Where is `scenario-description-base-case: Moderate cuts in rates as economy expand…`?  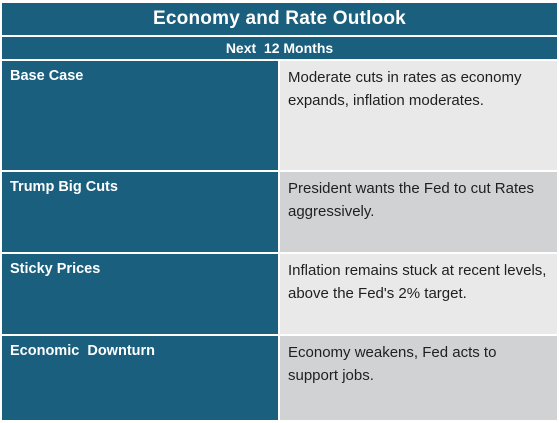 scenario-description-base-case: Moderate cuts in rates as economy expand… is located at coordinates (418, 115).